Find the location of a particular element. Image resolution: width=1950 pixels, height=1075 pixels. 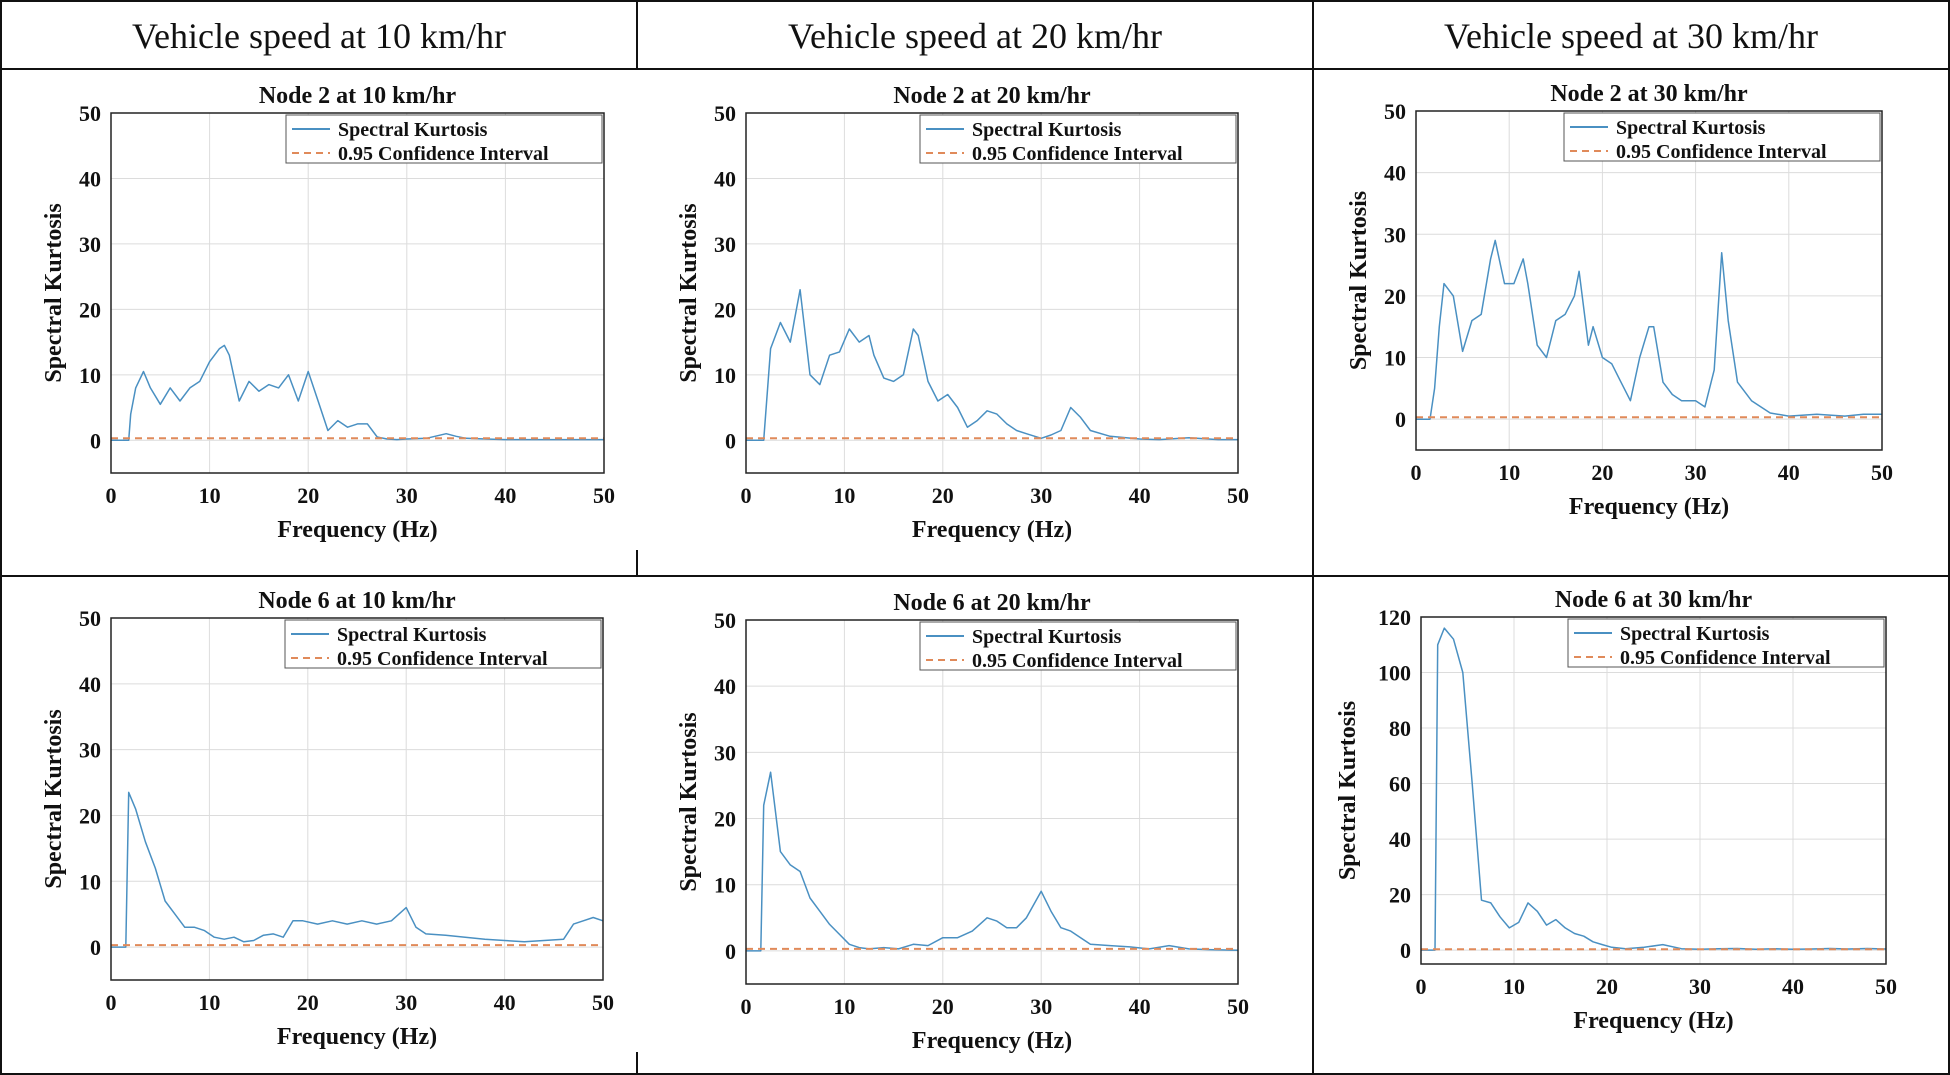

y-tick-label: 100 is located at coordinates (1394, 673).